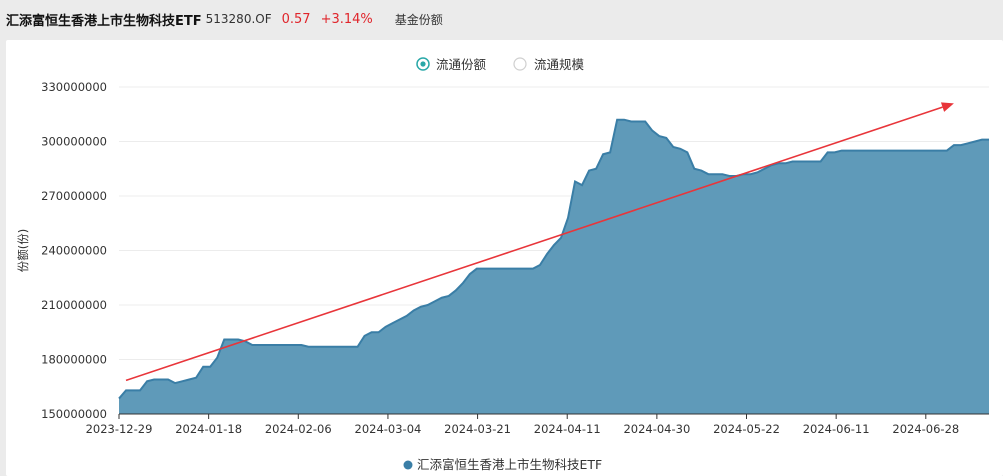  Describe the element at coordinates (74, 87) in the screenshot. I see `y-tick-label: 330000000` at that location.